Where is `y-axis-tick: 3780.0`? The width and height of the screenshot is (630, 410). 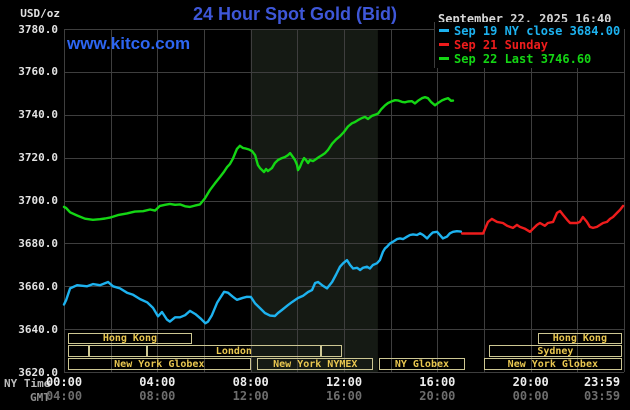
y-axis-tick: 3780.0 is located at coordinates (38, 29).